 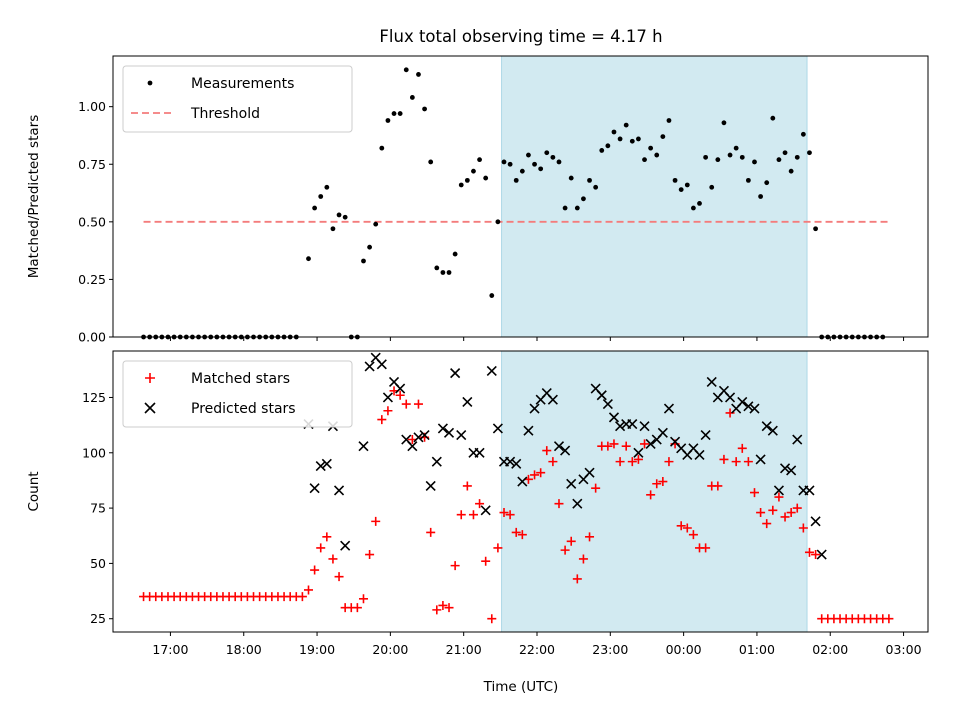 I want to click on bottom-y-axis-label: Count, so click(x=34, y=491).